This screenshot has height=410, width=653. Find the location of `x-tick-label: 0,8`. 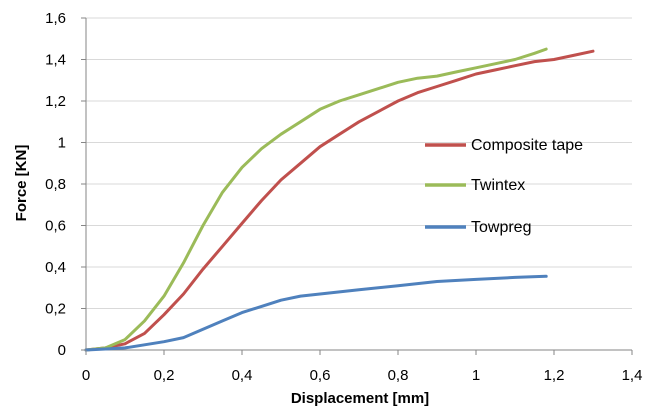

x-tick-label: 0,8 is located at coordinates (398, 375).